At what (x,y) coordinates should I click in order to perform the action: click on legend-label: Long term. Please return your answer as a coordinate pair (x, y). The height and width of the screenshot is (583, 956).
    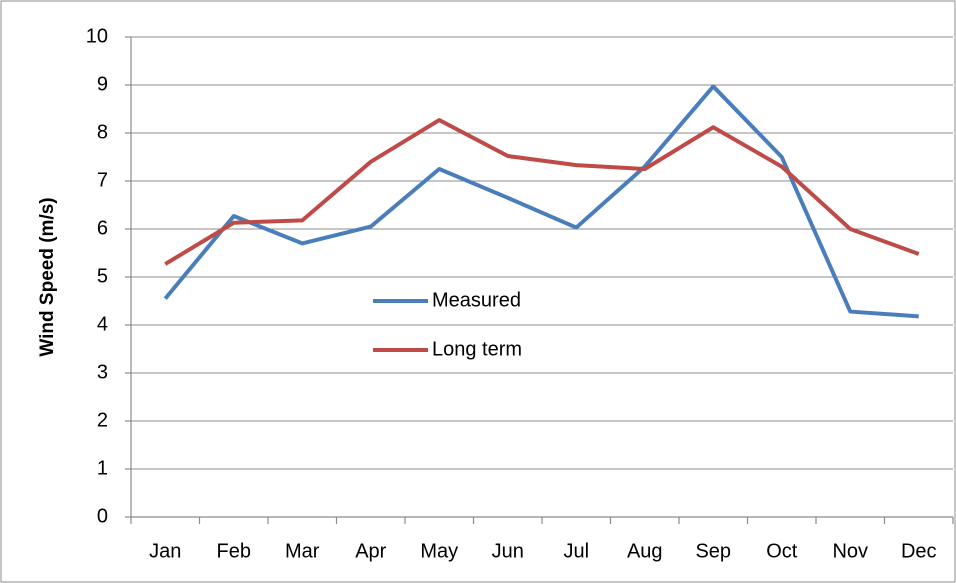
    Looking at the image, I should click on (477, 349).